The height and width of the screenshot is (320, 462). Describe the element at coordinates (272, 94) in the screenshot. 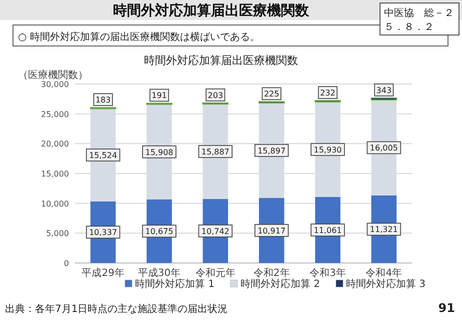

I see `data-label: 225` at that location.